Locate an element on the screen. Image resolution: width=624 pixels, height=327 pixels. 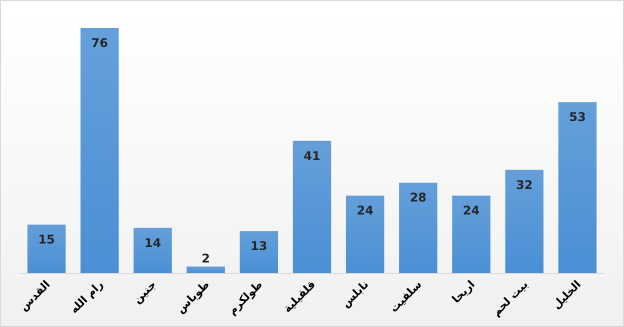
x-tick-label: سلفيت is located at coordinates (405, 296).